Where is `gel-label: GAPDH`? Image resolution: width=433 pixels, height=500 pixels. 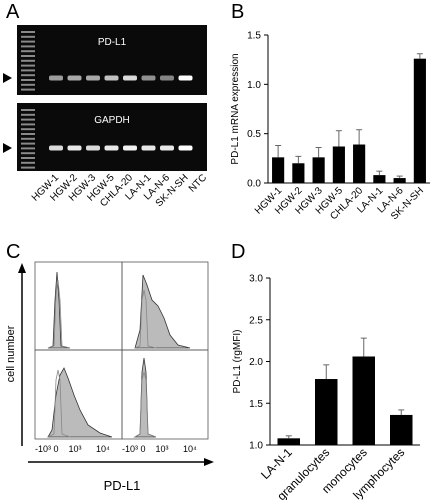
gel-label: GAPDH is located at coordinates (112, 120).